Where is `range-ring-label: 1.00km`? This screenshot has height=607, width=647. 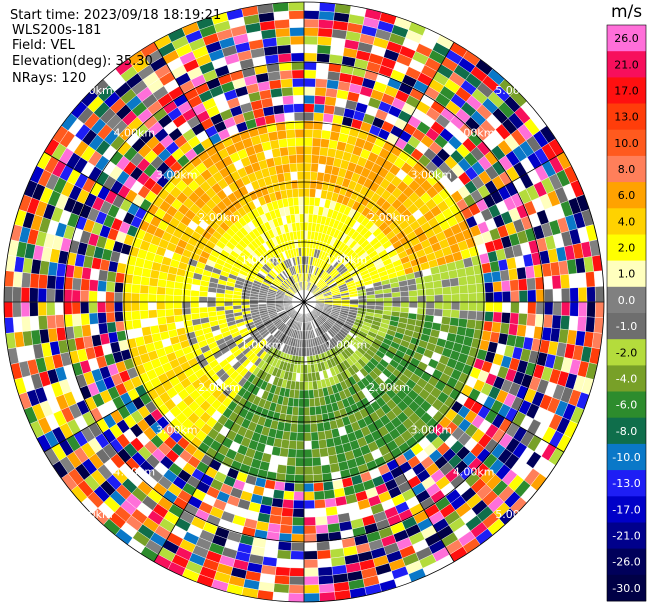
range-ring-label: 1.00km is located at coordinates (262, 260).